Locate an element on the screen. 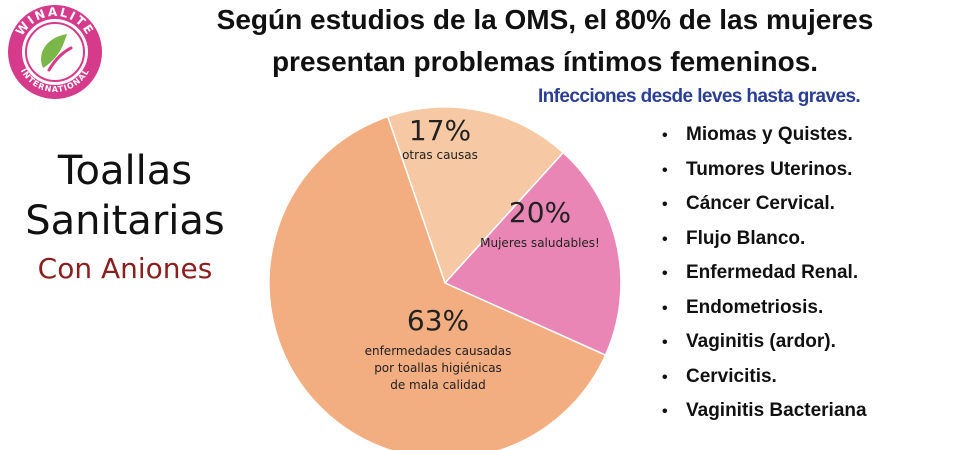 This screenshot has height=450, width=975. list-item-label: Cervicitis. is located at coordinates (731, 376).